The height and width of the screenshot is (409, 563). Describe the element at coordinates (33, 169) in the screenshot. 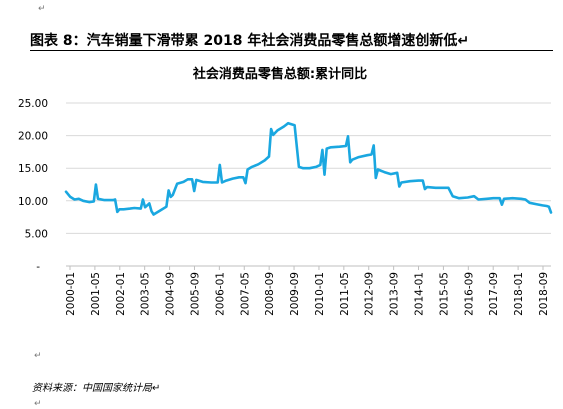

I see `y-tick-label: 15.00` at that location.